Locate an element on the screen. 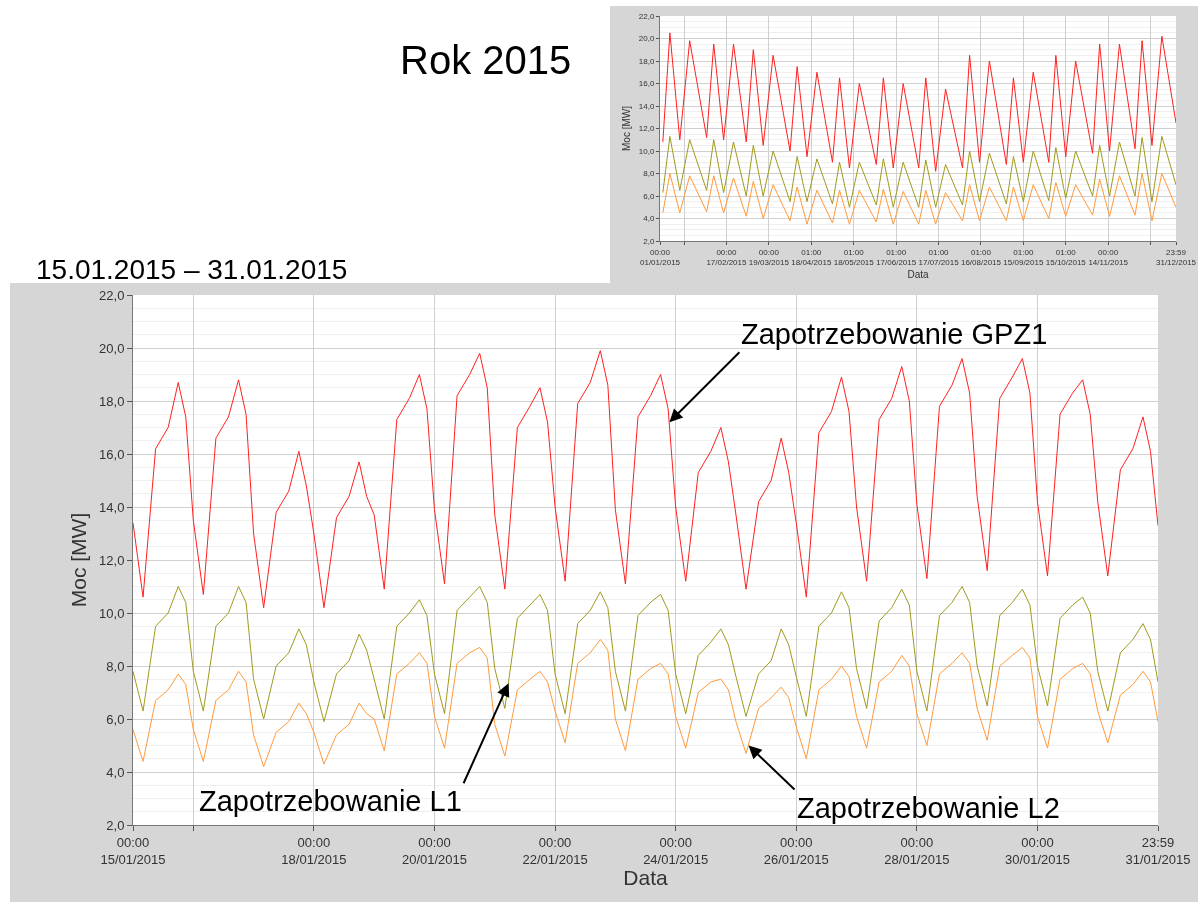 This screenshot has width=1198, height=902. annotation: Zapotrzebowanie L1 is located at coordinates (330, 801).